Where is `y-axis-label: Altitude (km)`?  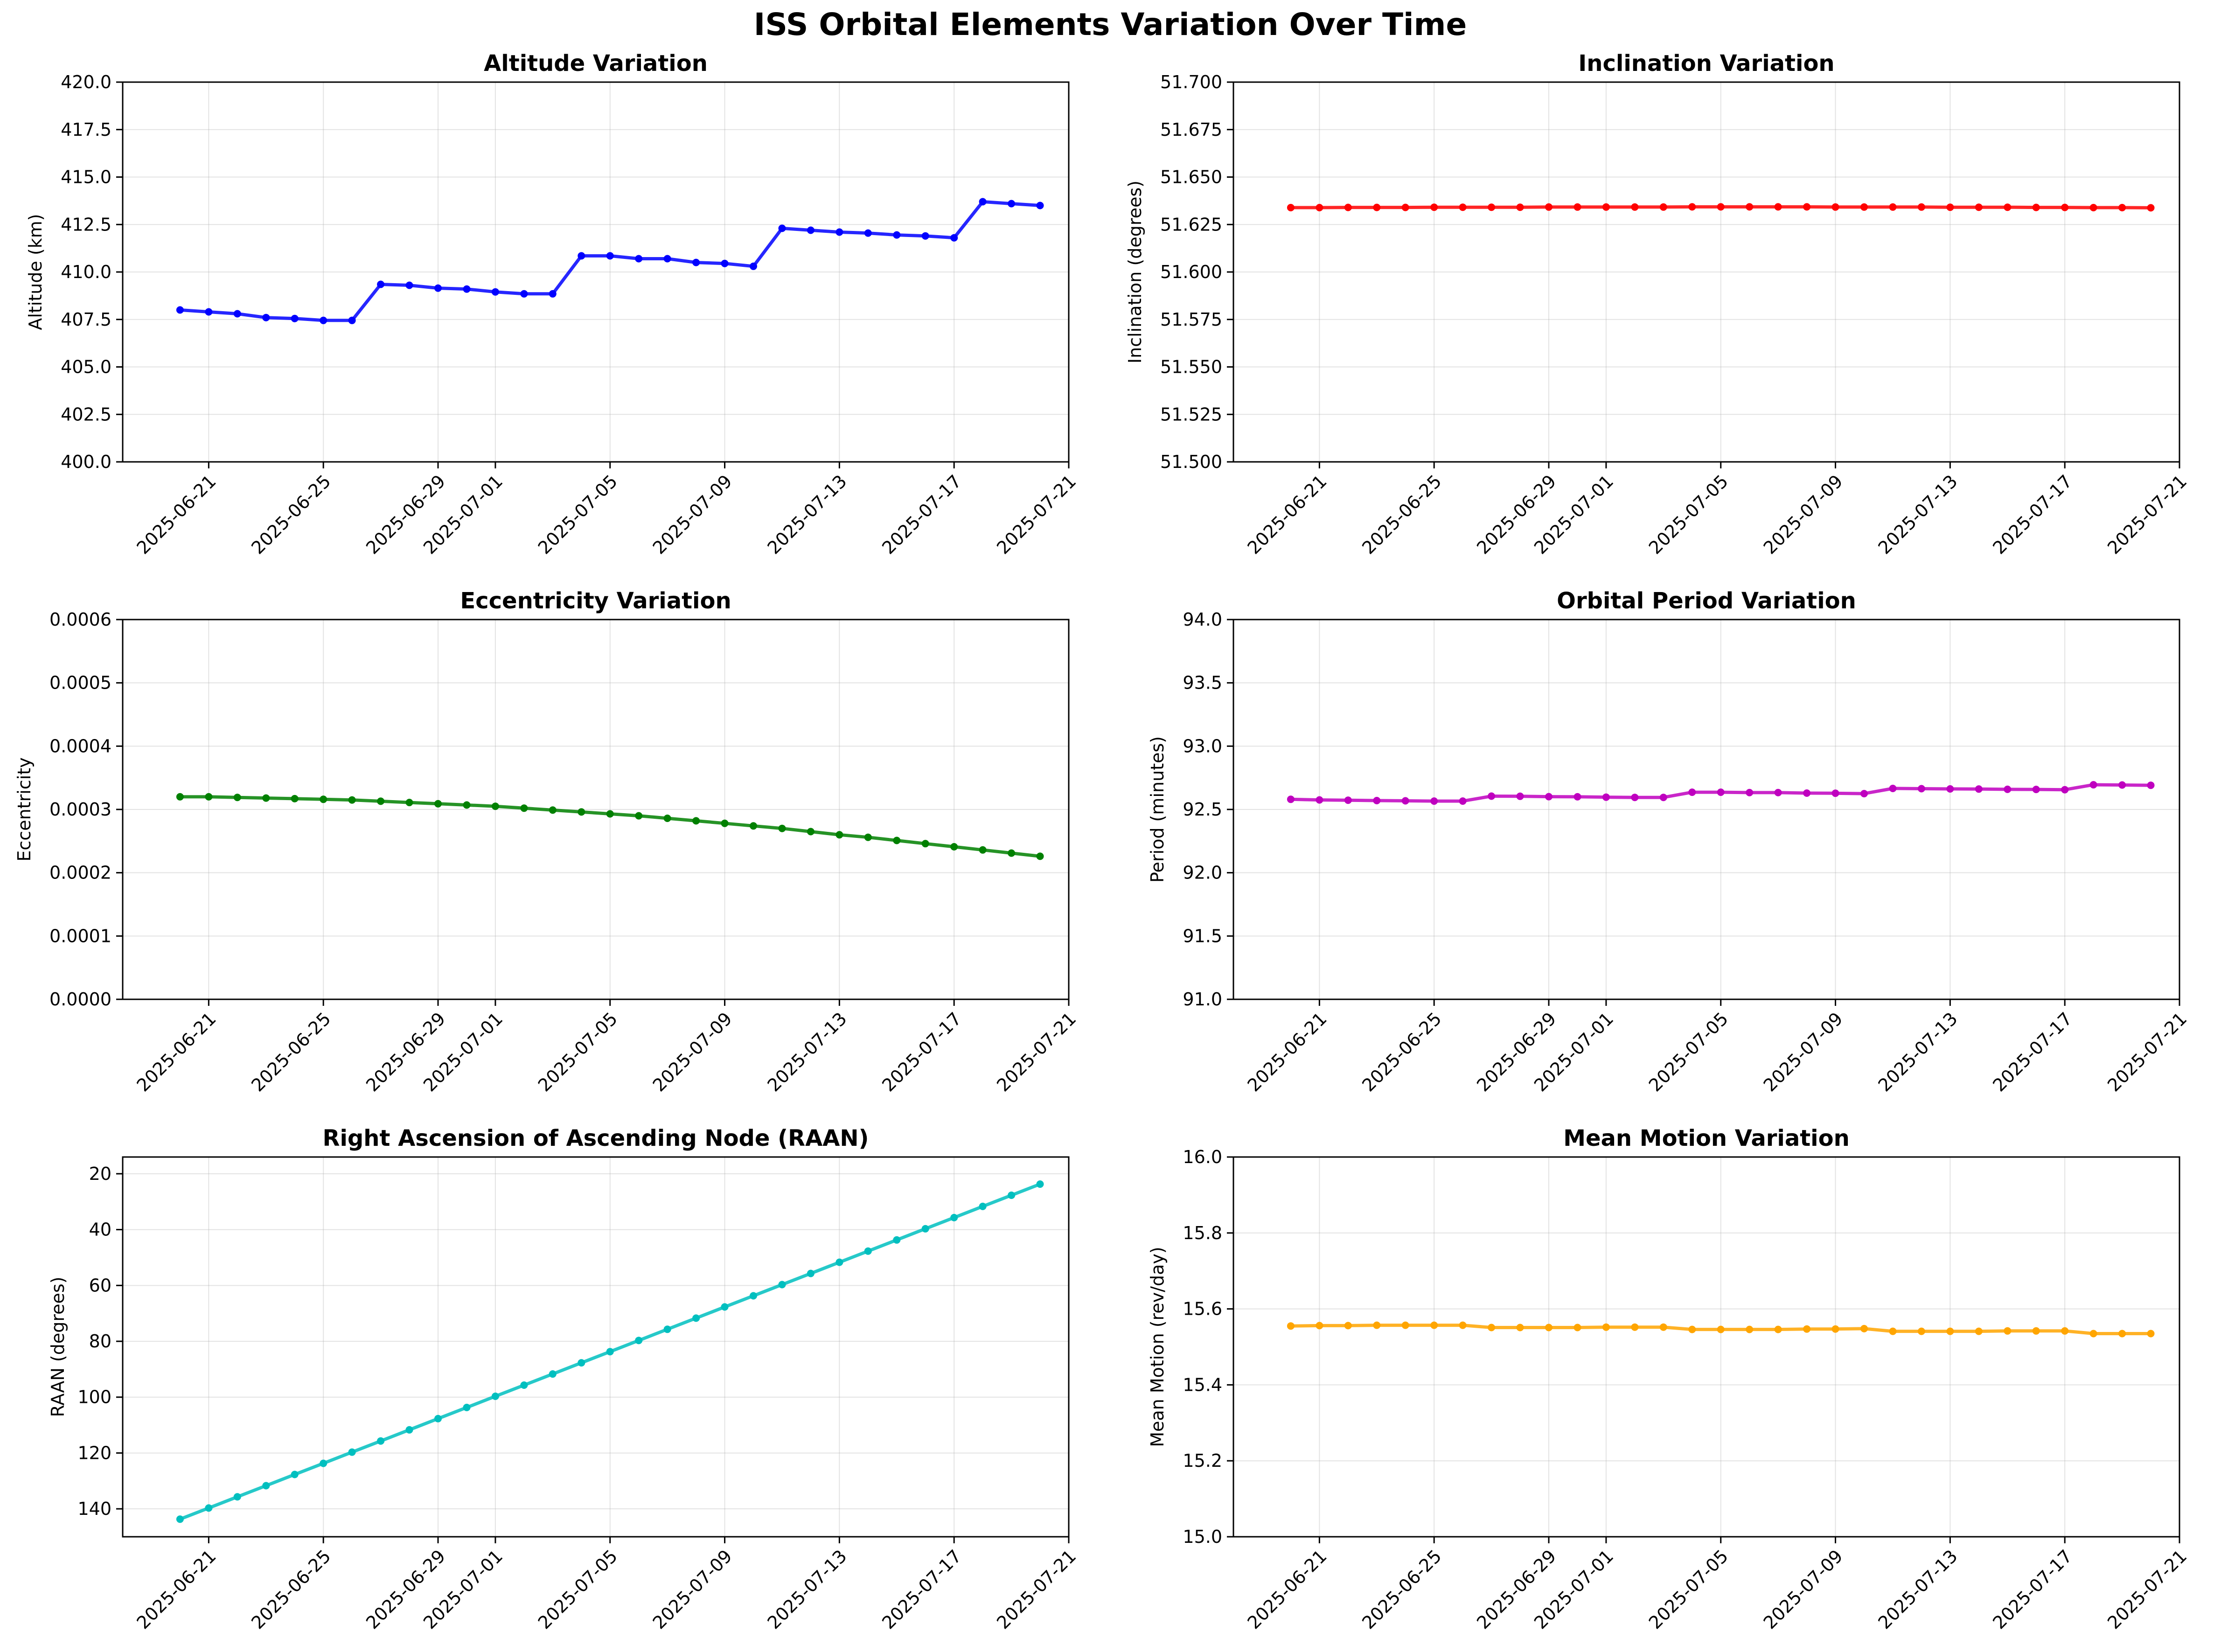 y-axis-label: Altitude (km) is located at coordinates (35, 272).